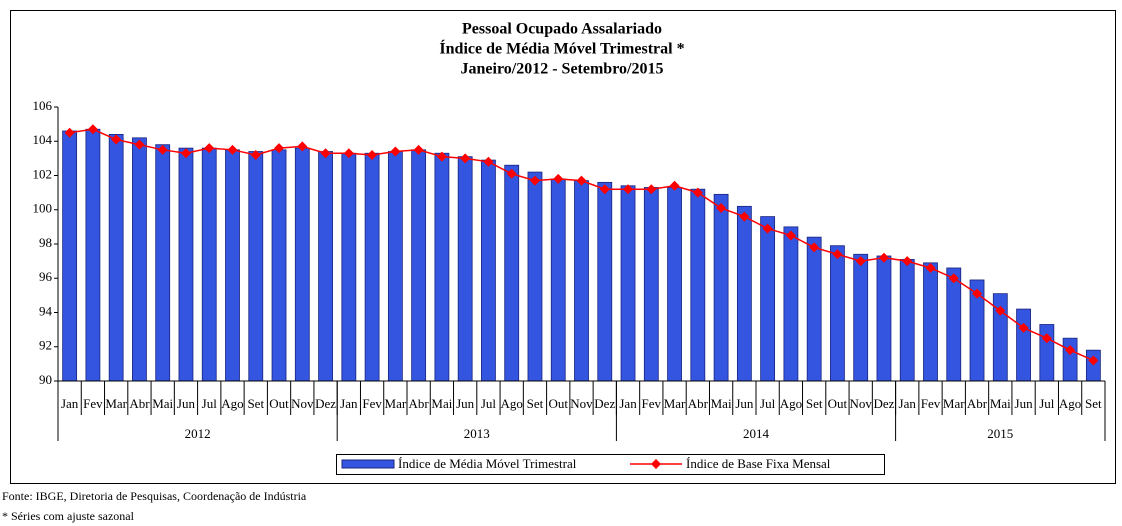 The width and height of the screenshot is (1122, 526). Describe the element at coordinates (562, 29) in the screenshot. I see `chart-title: Pessoal Ocupado Assalariado` at that location.